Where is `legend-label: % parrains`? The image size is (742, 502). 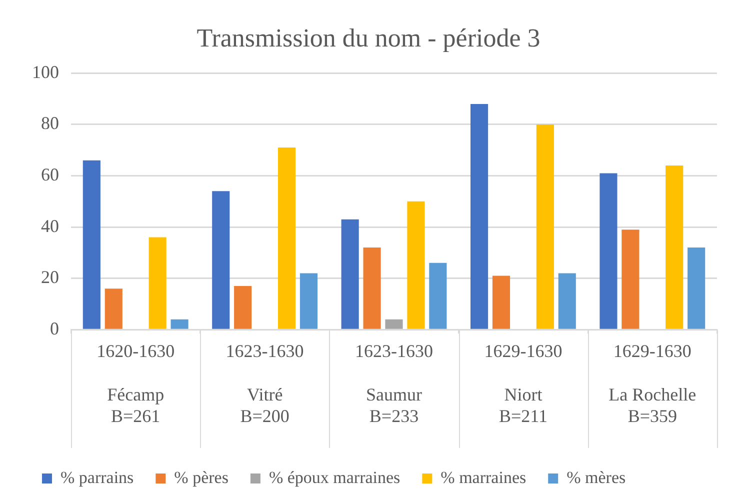 legend-label: % parrains is located at coordinates (97, 477).